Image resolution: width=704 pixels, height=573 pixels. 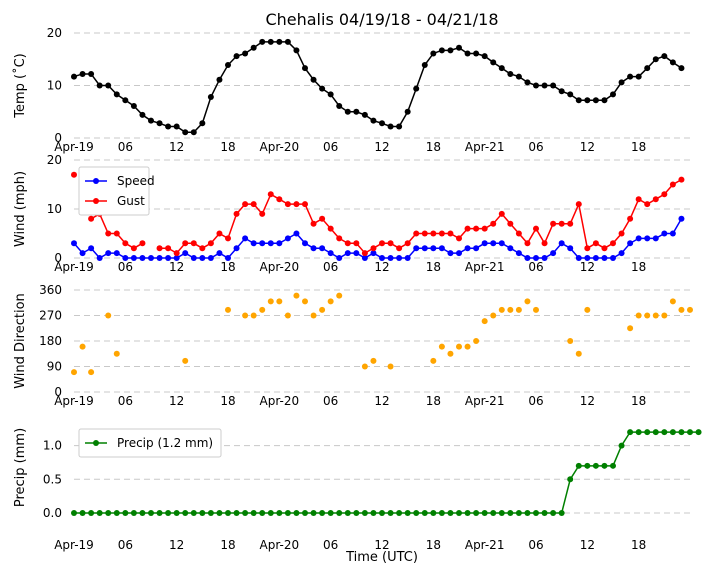 I want to click on x-tick-label: Apr-20, so click(x=280, y=545).